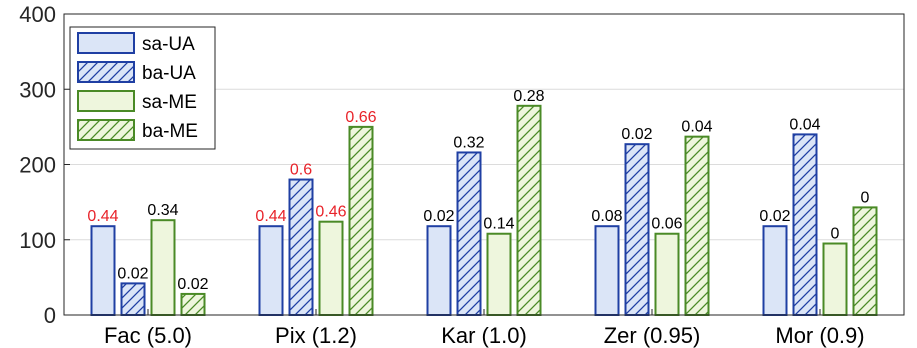  Describe the element at coordinates (316, 335) in the screenshot. I see `x-tick-label: Pix (1.2)` at that location.